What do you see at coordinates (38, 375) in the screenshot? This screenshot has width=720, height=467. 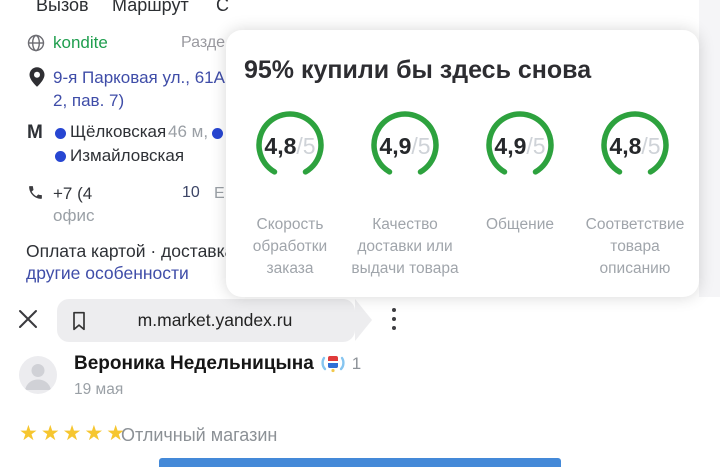 I see `avatar` at bounding box center [38, 375].